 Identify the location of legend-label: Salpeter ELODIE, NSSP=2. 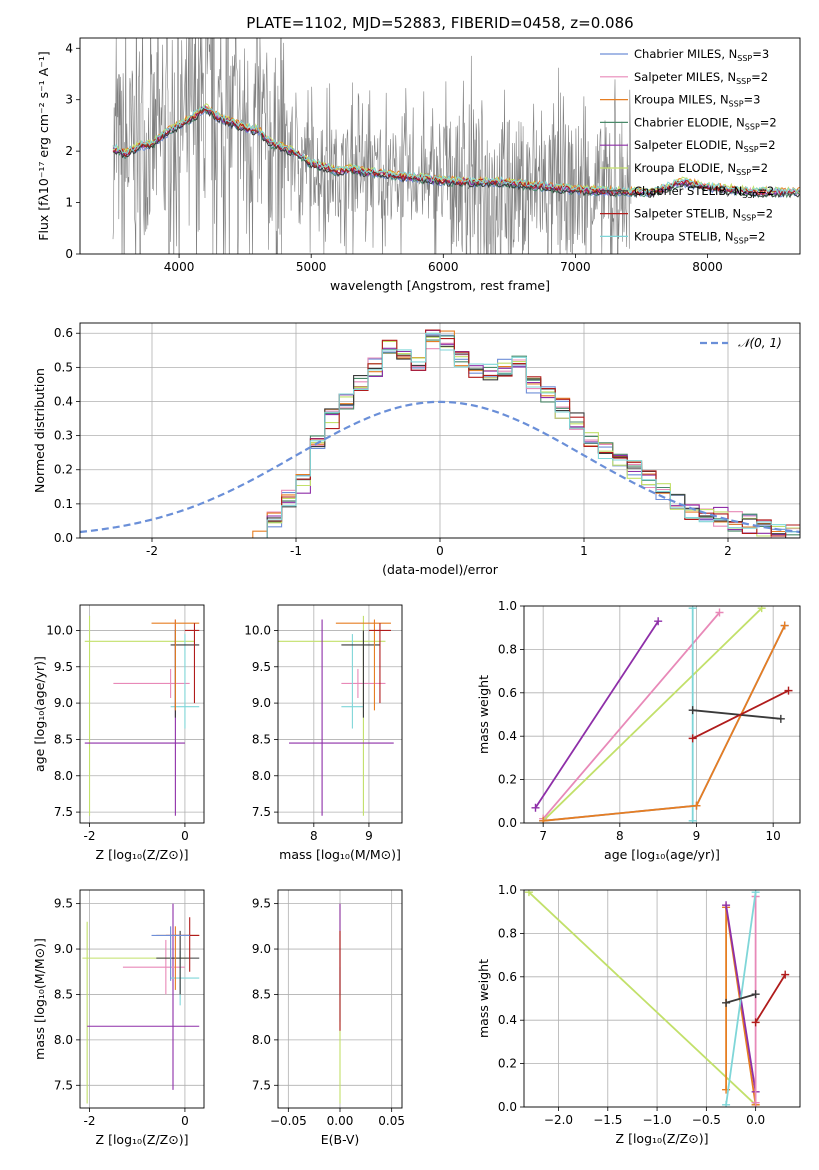
(705, 146).